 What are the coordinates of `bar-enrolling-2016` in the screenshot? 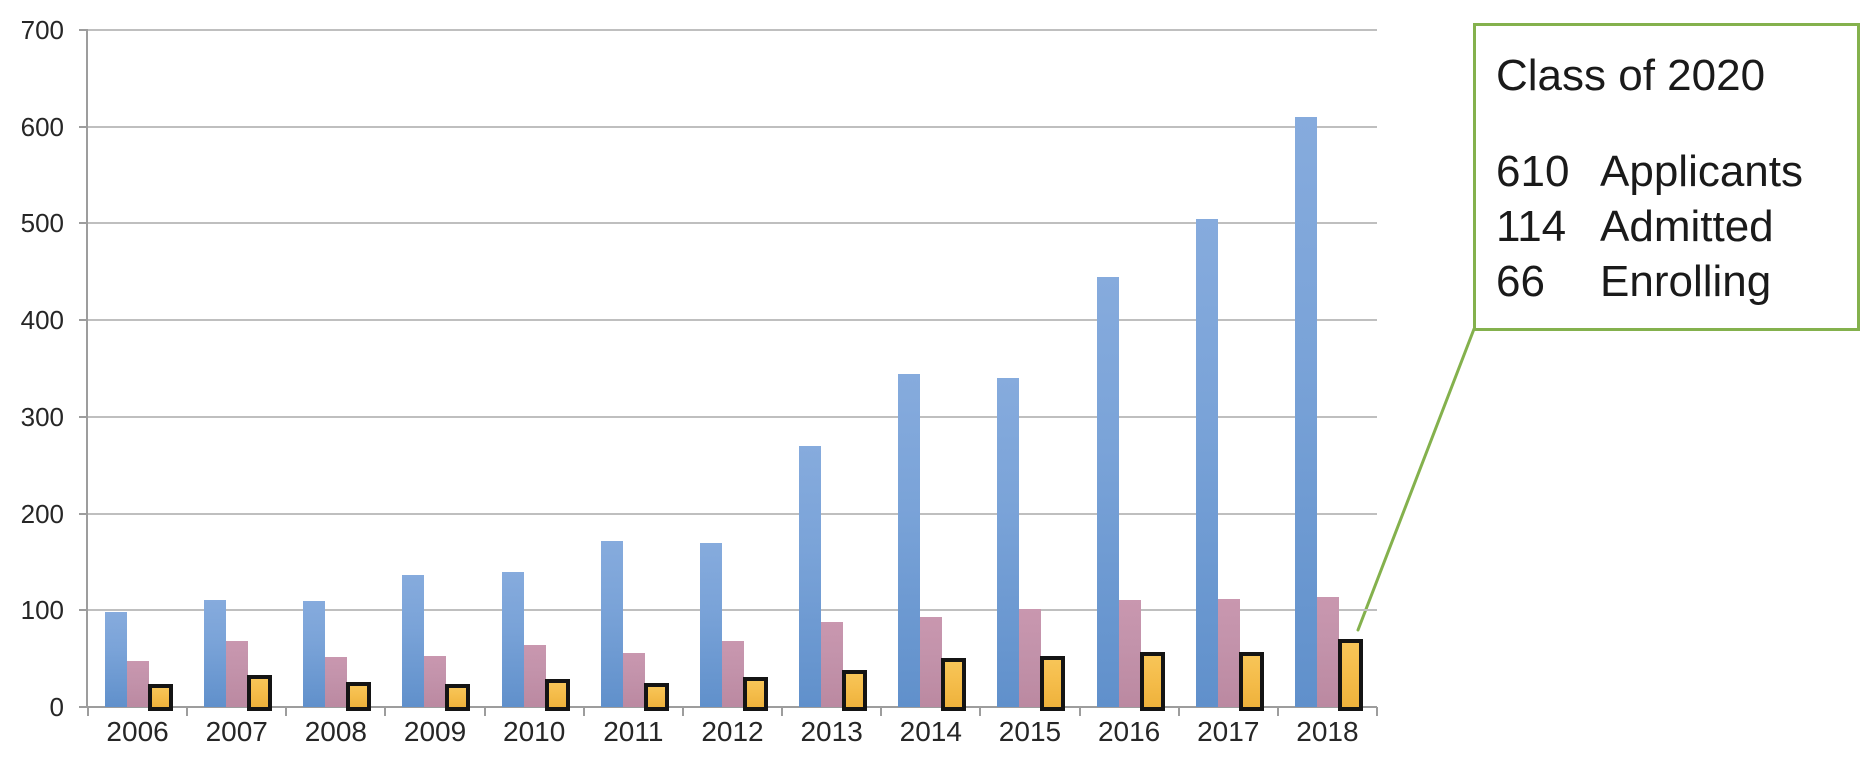 It's located at (1152, 681).